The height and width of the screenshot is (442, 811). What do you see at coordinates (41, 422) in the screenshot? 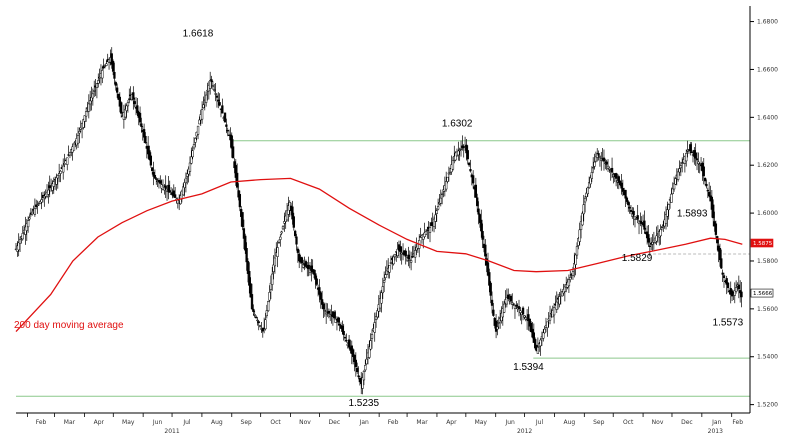
I see `x-tick-label: Feb` at bounding box center [41, 422].